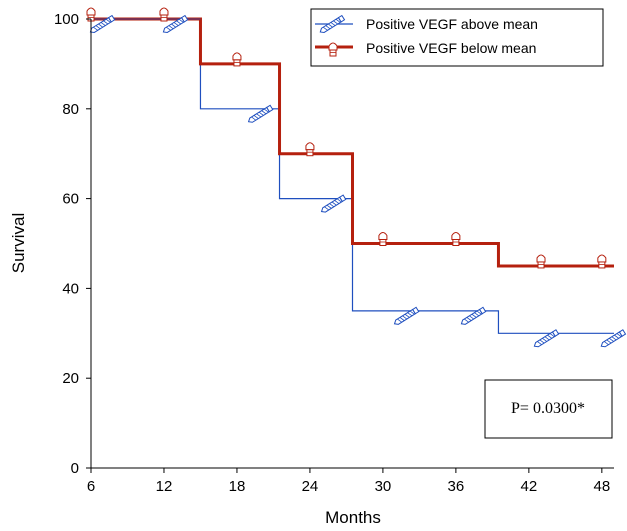  I want to click on y-tick-label: 40, so click(70, 288).